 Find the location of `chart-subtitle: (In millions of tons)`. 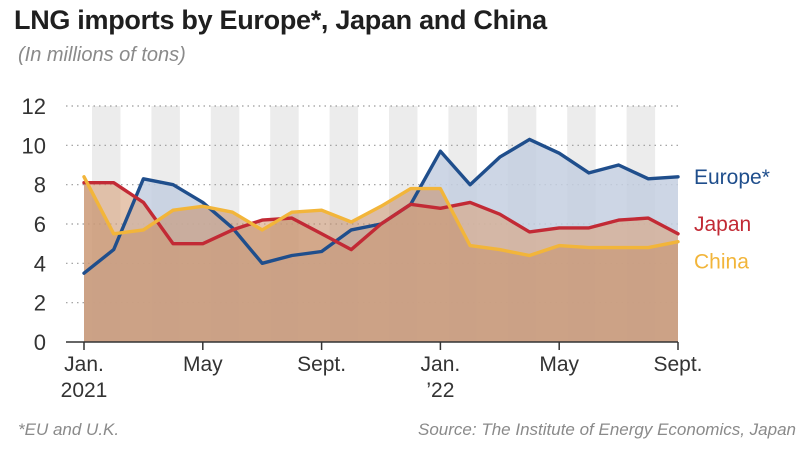

chart-subtitle: (In millions of tons) is located at coordinates (102, 55).